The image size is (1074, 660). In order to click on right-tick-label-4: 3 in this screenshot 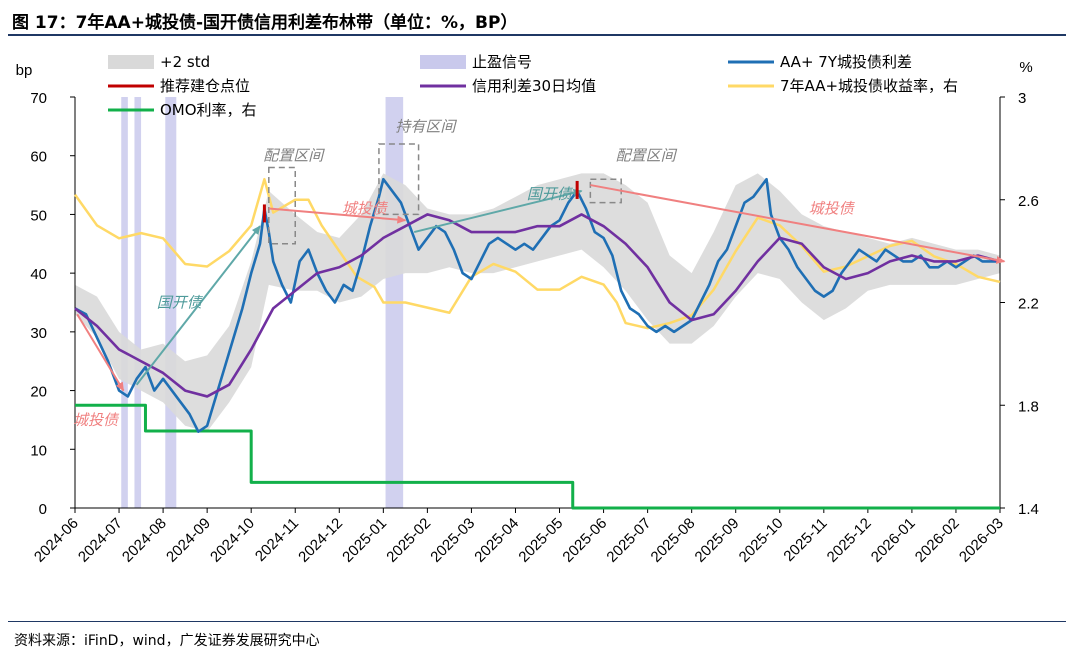, I will do `click(1022, 98)`.